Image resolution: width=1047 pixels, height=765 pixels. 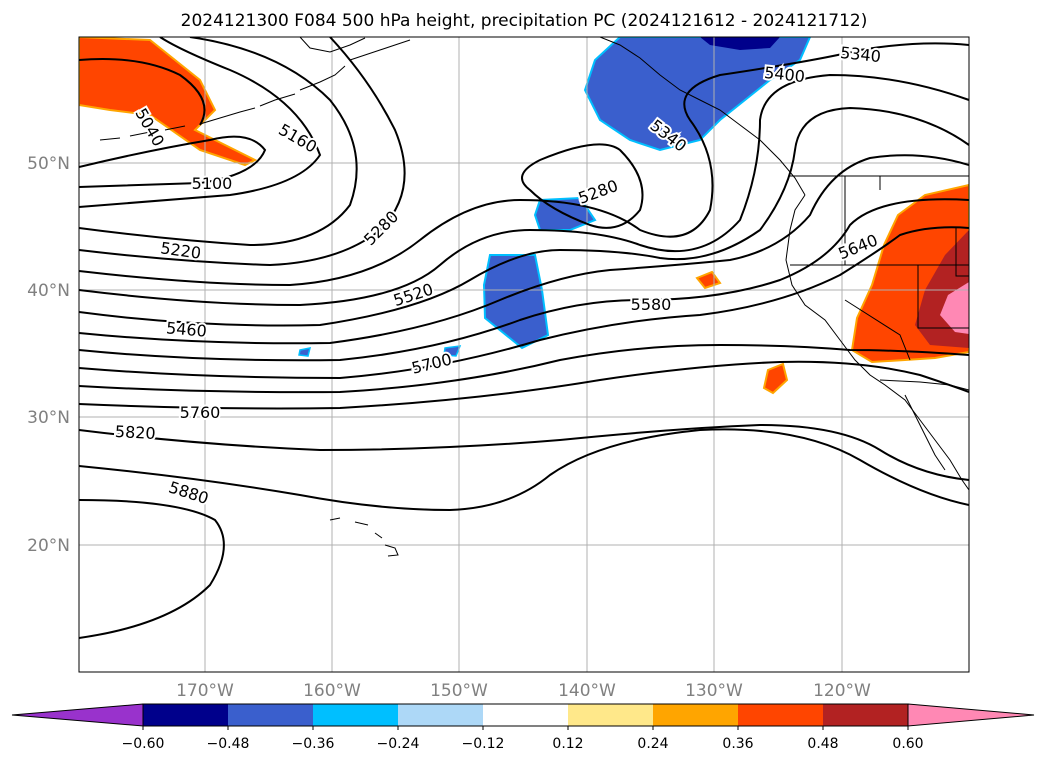 I want to click on contour-label: 5820, so click(x=135, y=432).